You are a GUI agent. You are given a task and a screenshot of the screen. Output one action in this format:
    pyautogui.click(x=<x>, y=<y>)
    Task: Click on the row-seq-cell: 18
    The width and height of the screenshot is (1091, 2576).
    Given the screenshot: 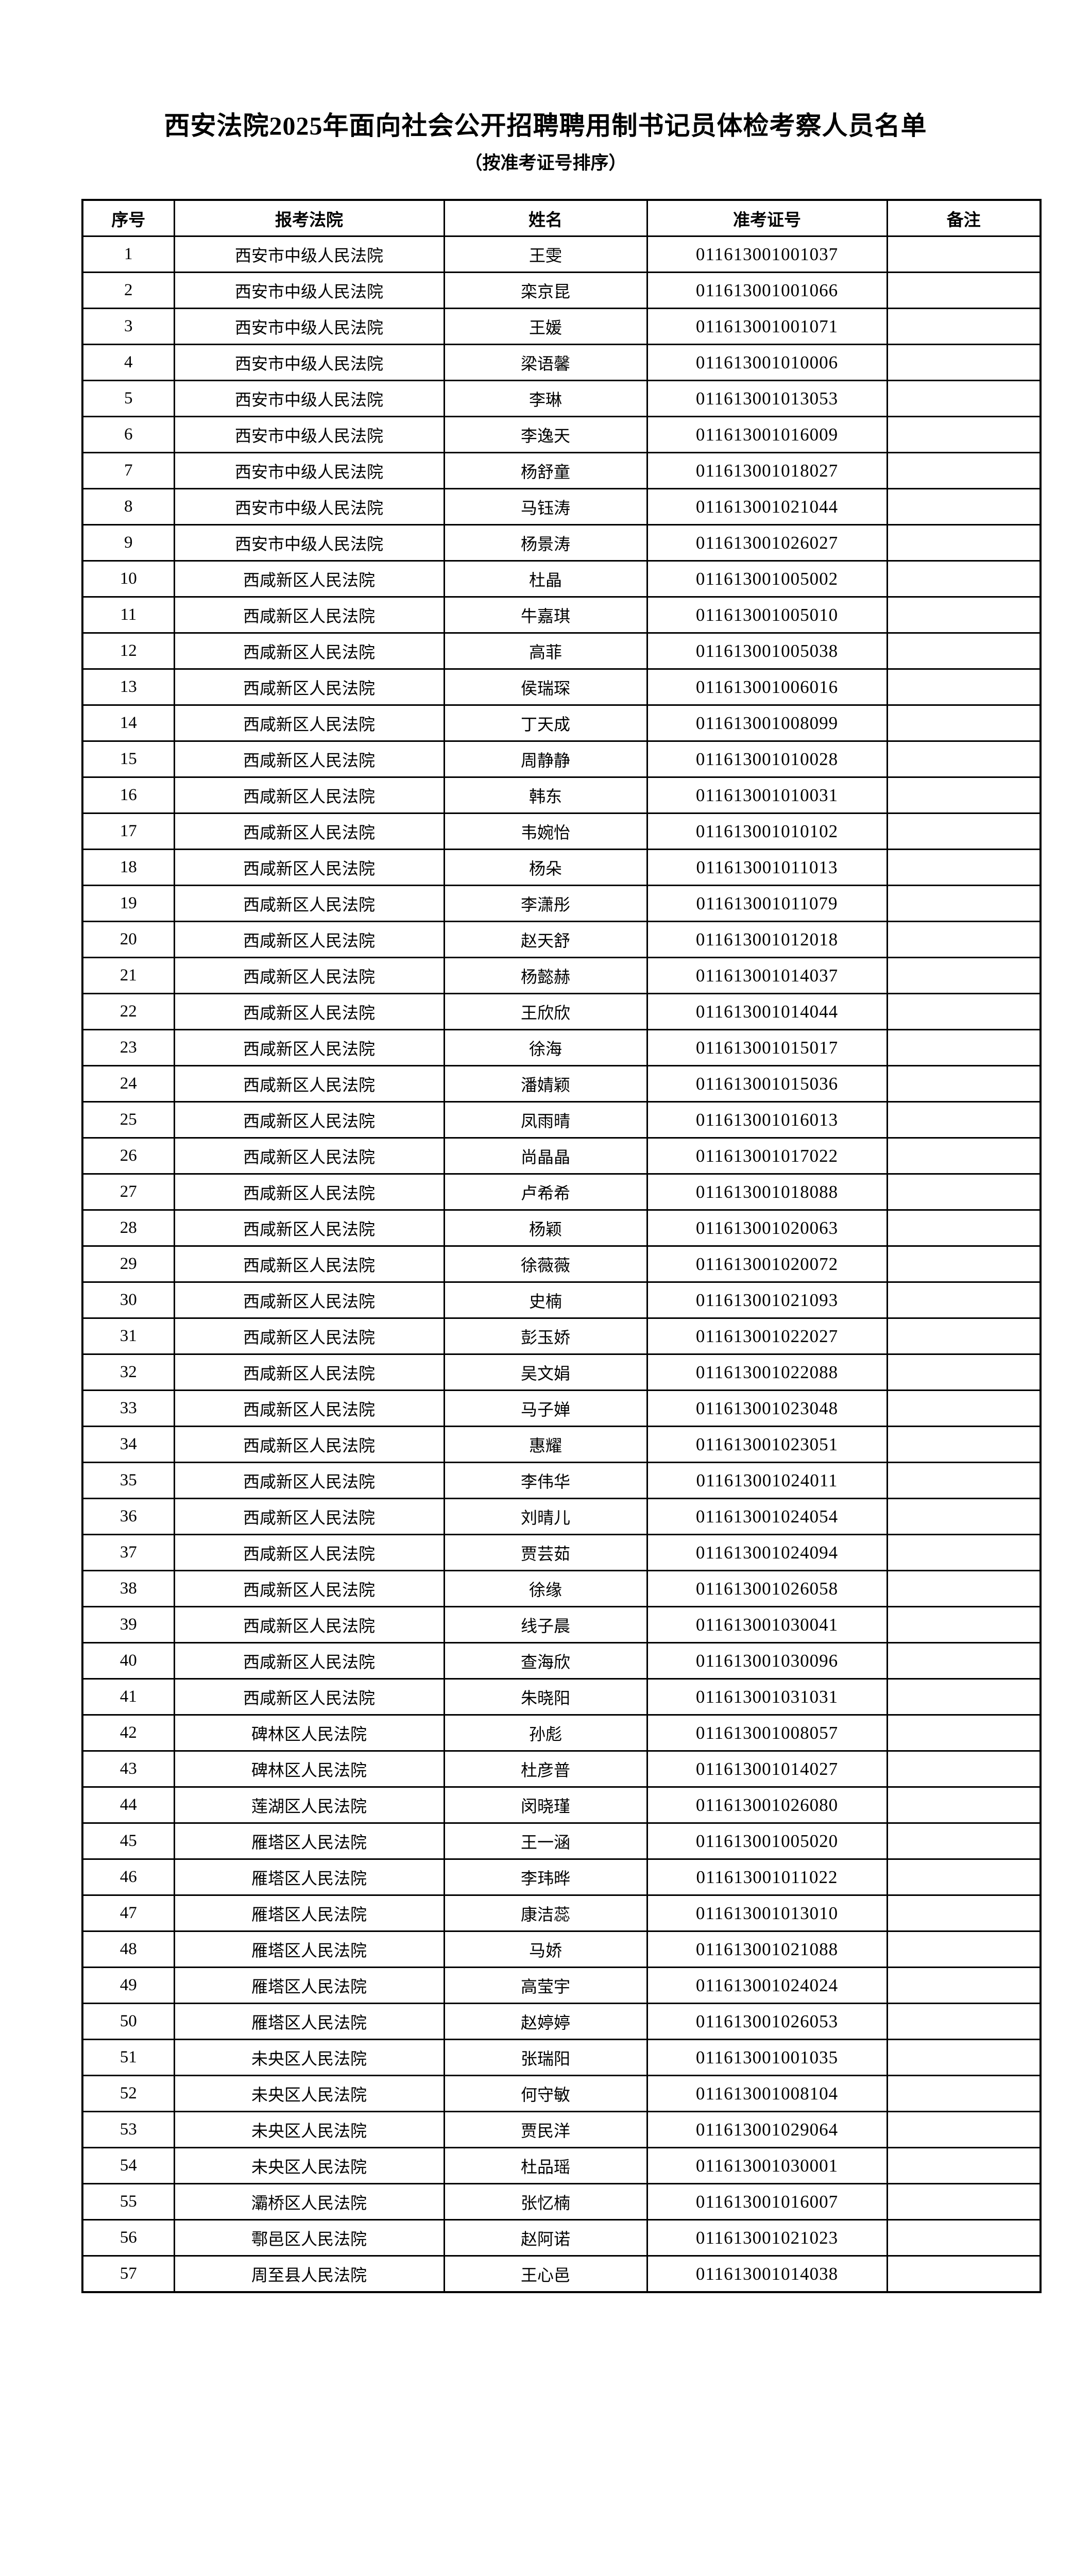 What is the action you would take?
    pyautogui.click(x=128, y=867)
    